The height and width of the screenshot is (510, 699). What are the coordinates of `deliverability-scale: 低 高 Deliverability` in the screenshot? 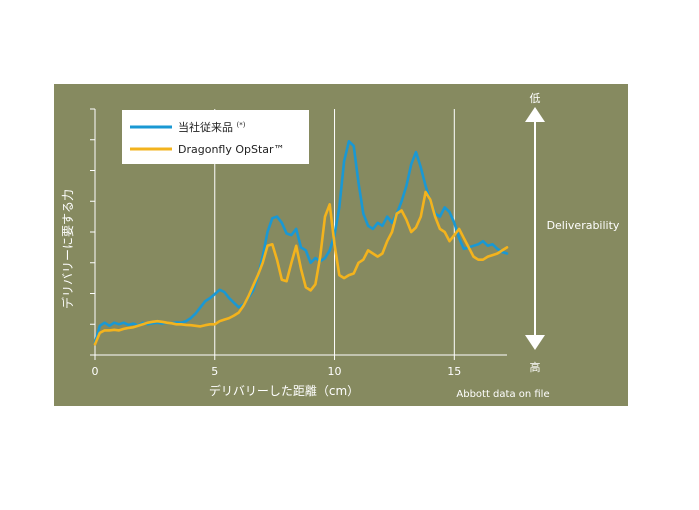 It's located at (572, 233).